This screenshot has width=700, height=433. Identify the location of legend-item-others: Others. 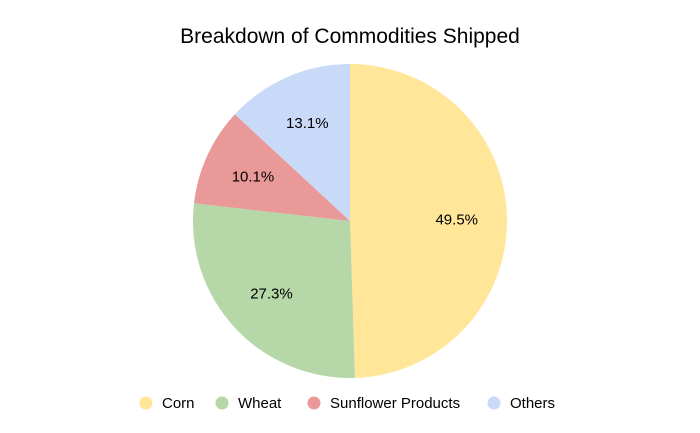
(521, 403).